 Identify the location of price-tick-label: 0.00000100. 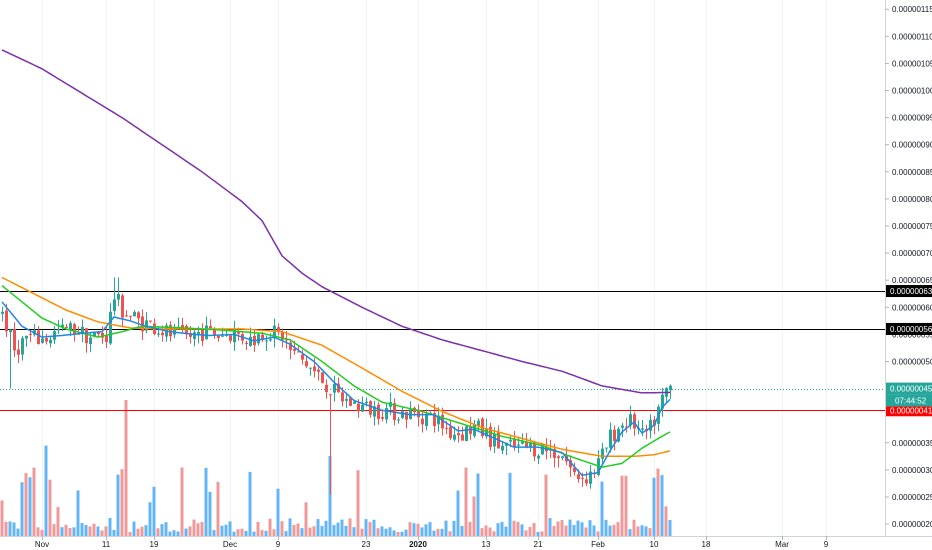
(912, 91).